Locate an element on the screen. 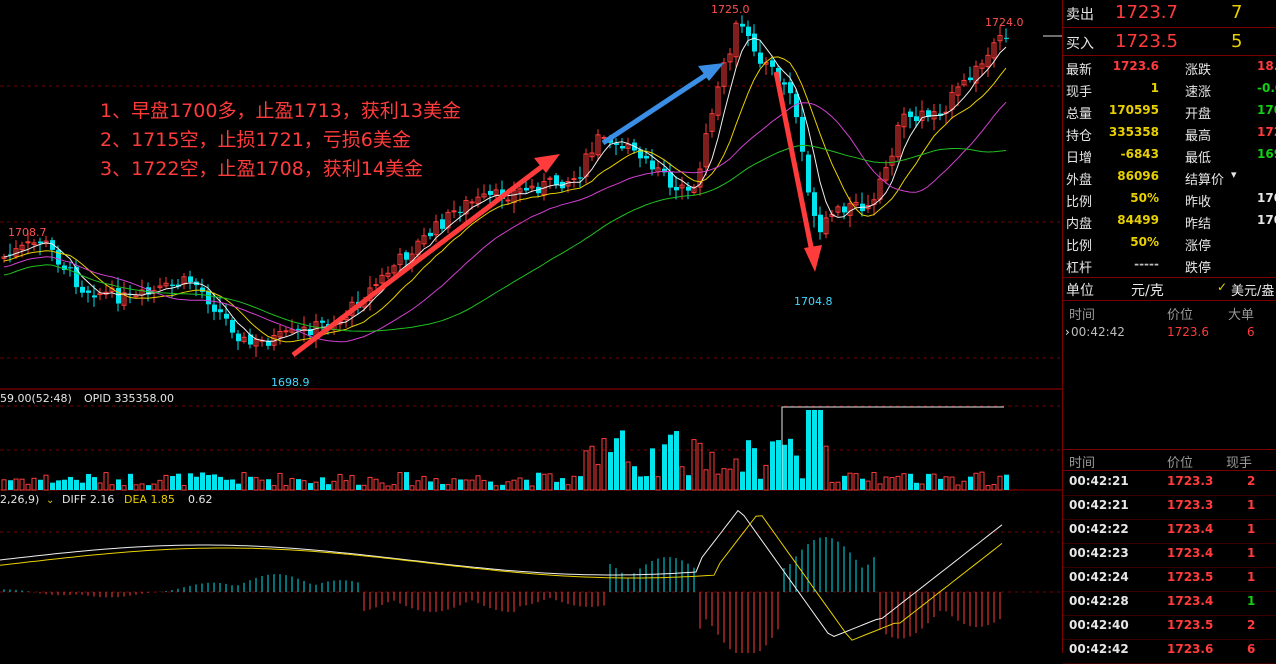 The image size is (1276, 664). tick-row: 00:42:28 1723.4 1 is located at coordinates (1169, 604).